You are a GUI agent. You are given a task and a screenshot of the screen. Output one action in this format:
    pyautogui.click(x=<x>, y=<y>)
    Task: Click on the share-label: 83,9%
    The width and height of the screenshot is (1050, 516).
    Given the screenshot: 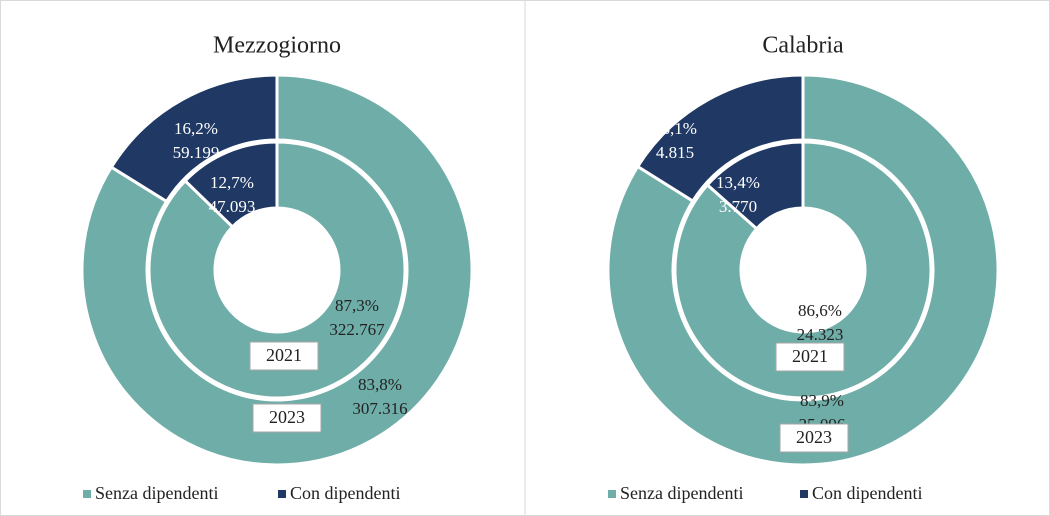 What is the action you would take?
    pyautogui.click(x=822, y=400)
    